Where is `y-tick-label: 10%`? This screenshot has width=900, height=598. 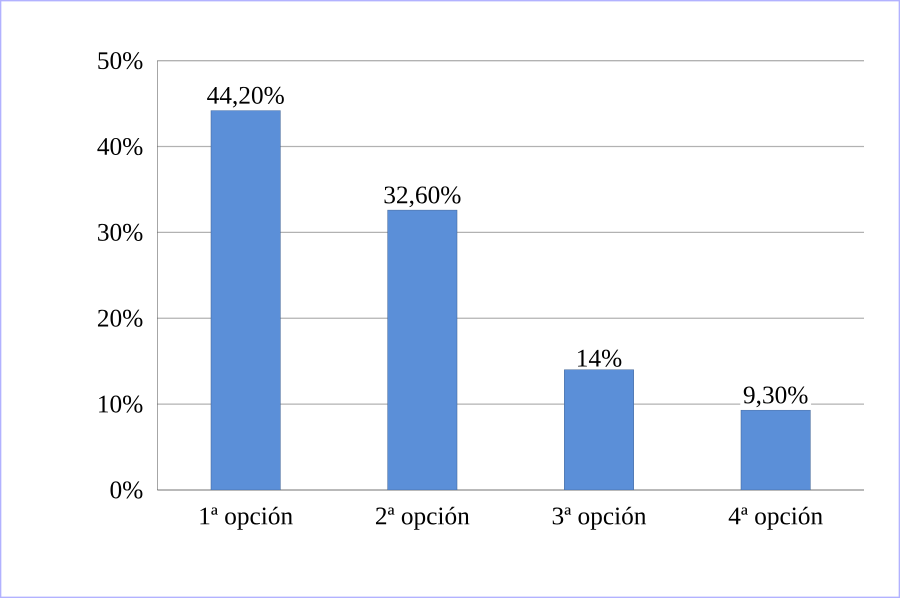 y-tick-label: 10% is located at coordinates (120, 404).